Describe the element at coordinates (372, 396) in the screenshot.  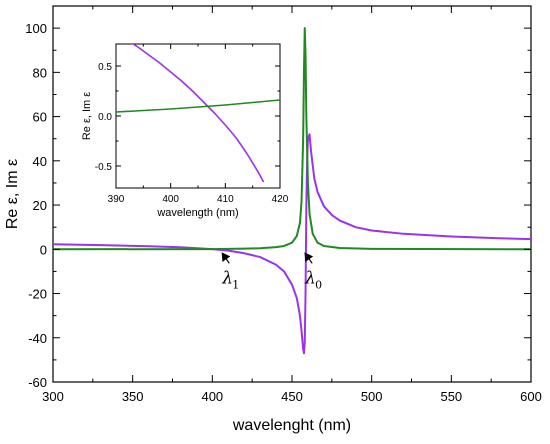
I see `main-x-tick-label: 500` at that location.